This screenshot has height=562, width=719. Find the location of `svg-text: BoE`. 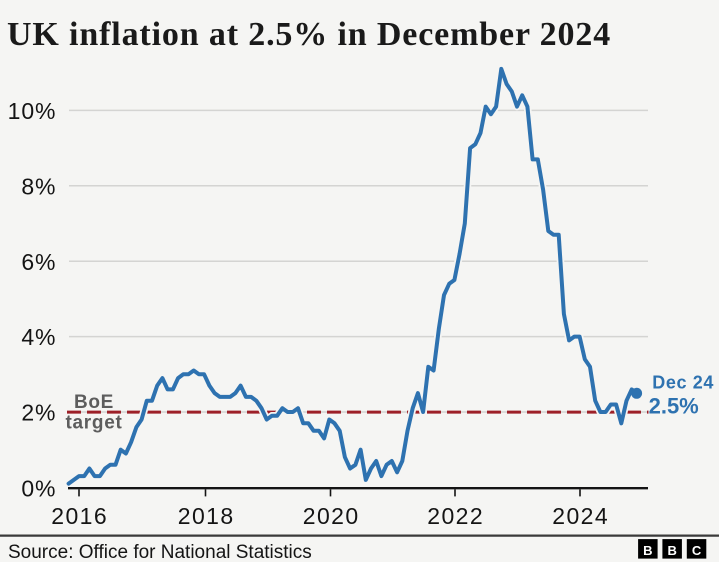

svg-text: BoE is located at coordinates (94, 402).